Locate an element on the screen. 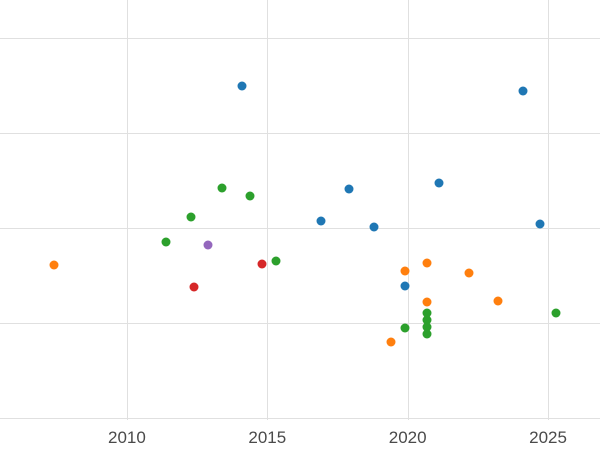 This screenshot has width=600, height=450. x-tick-label: 2010 is located at coordinates (126, 437).